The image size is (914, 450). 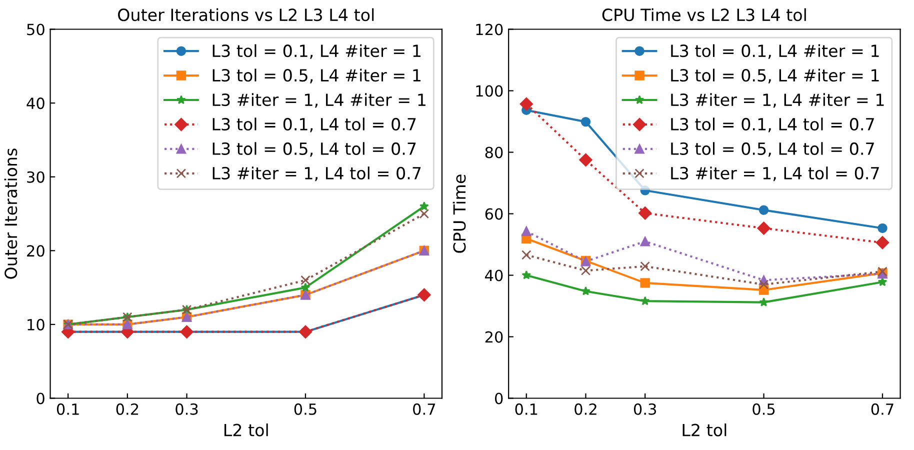 What do you see at coordinates (704, 15) in the screenshot?
I see `chart-title: CPU Time vs L2 L3 L4 tol` at bounding box center [704, 15].